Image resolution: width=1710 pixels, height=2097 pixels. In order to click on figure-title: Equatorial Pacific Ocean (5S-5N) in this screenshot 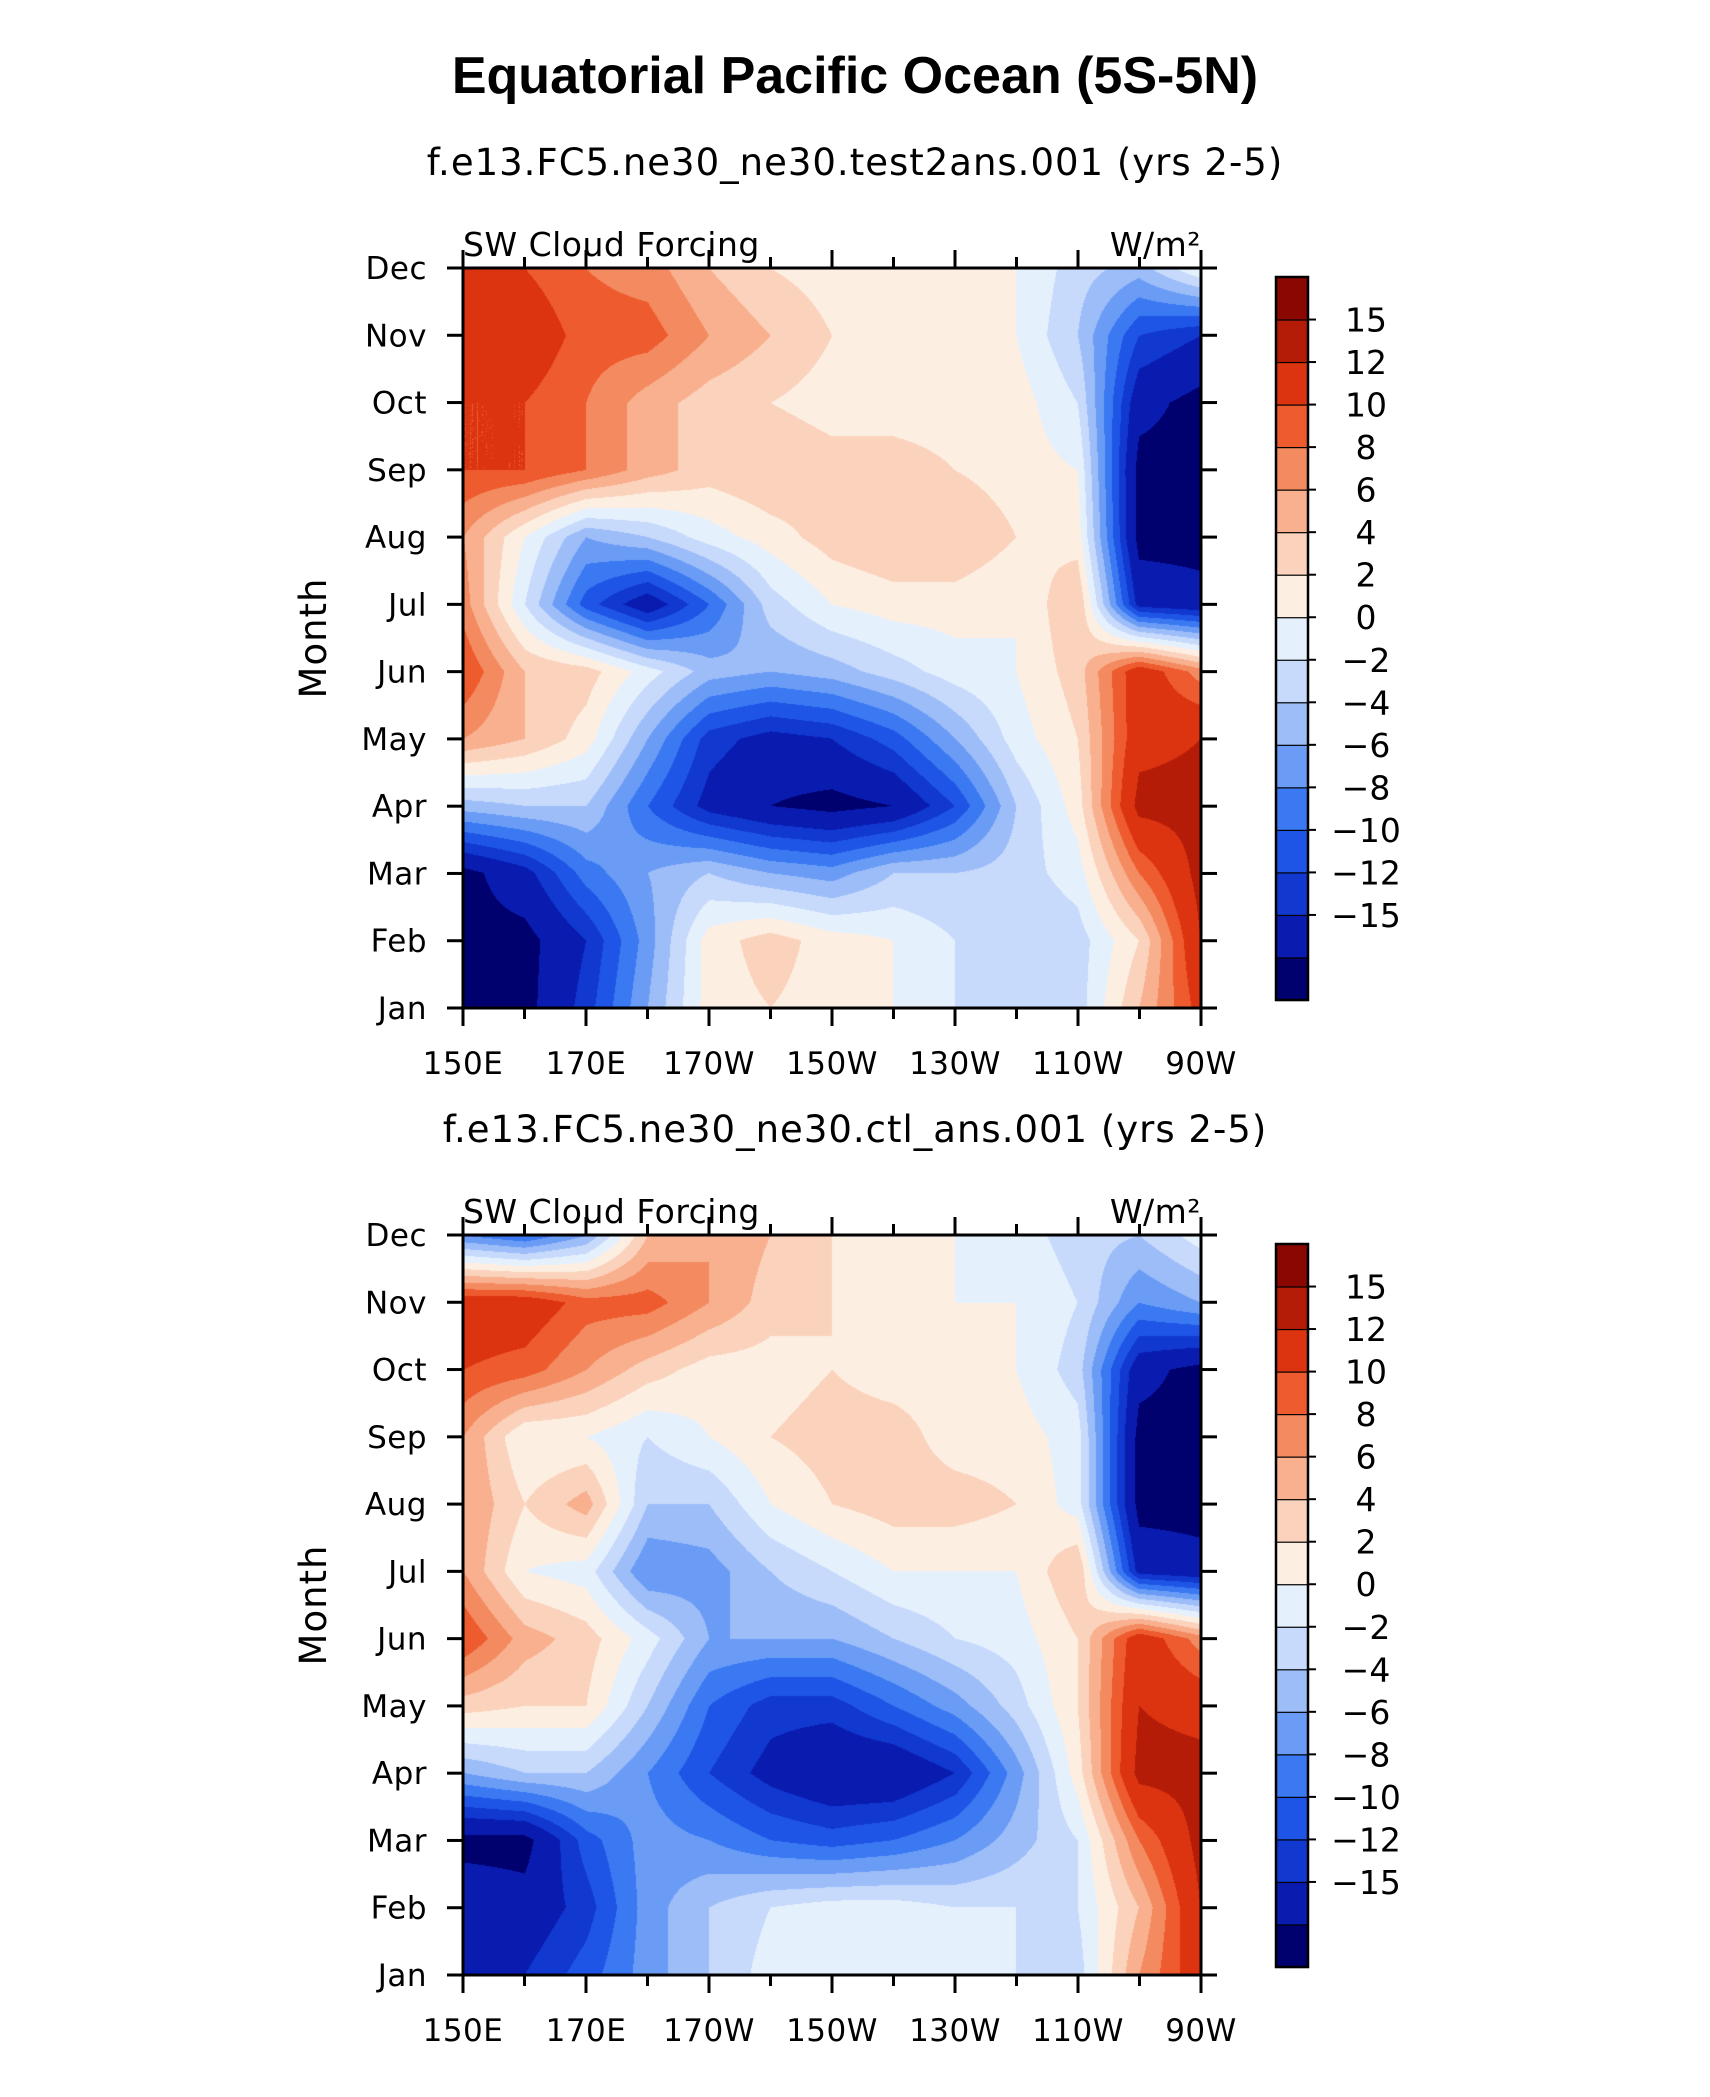, I will do `click(855, 76)`.